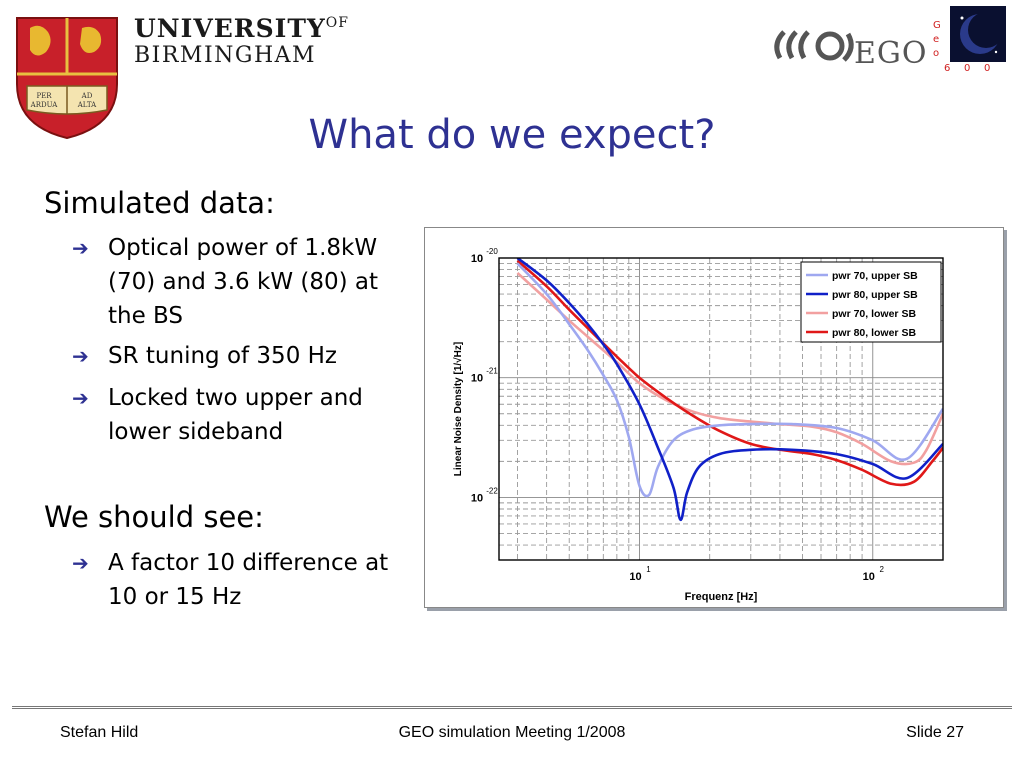 The image size is (1024, 768). I want to click on university-wordmark: UNIVERSITYOF BIRMINGHAM, so click(241, 41).